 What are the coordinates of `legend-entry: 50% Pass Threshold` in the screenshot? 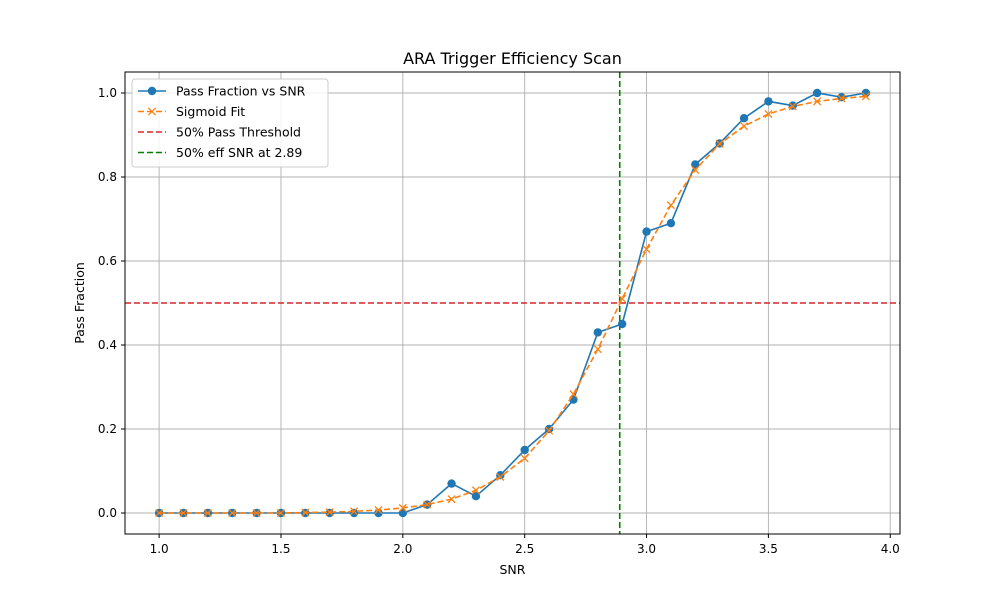 It's located at (219, 132).